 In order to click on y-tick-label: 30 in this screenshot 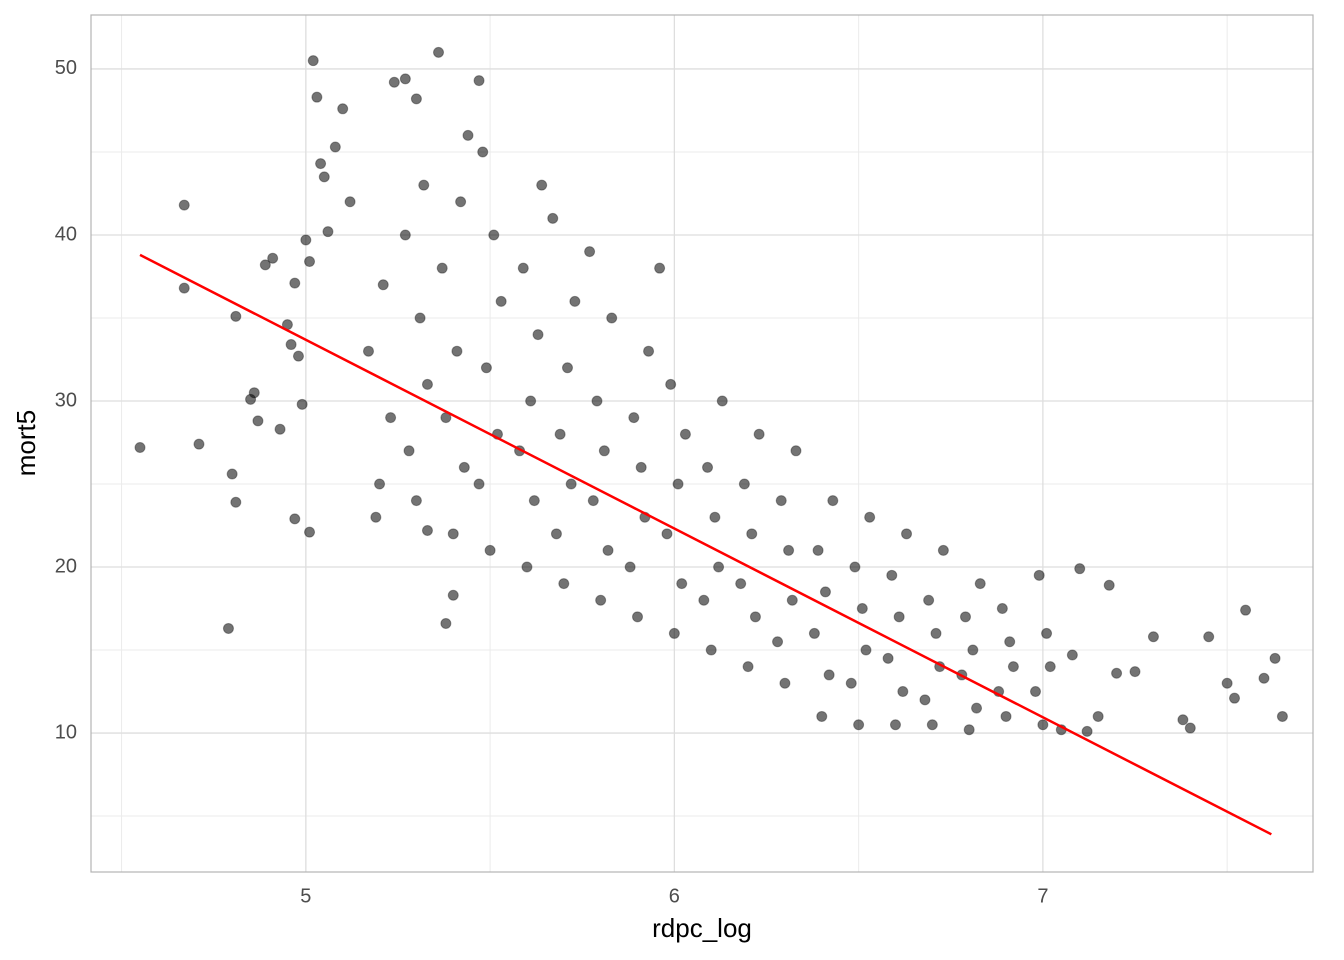, I will do `click(66, 400)`.